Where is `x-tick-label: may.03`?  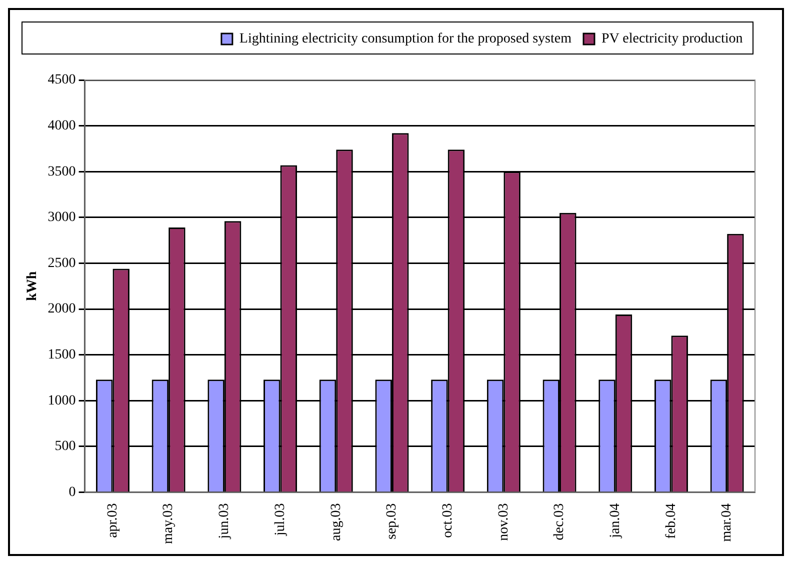 x-tick-label: may.03 is located at coordinates (168, 523).